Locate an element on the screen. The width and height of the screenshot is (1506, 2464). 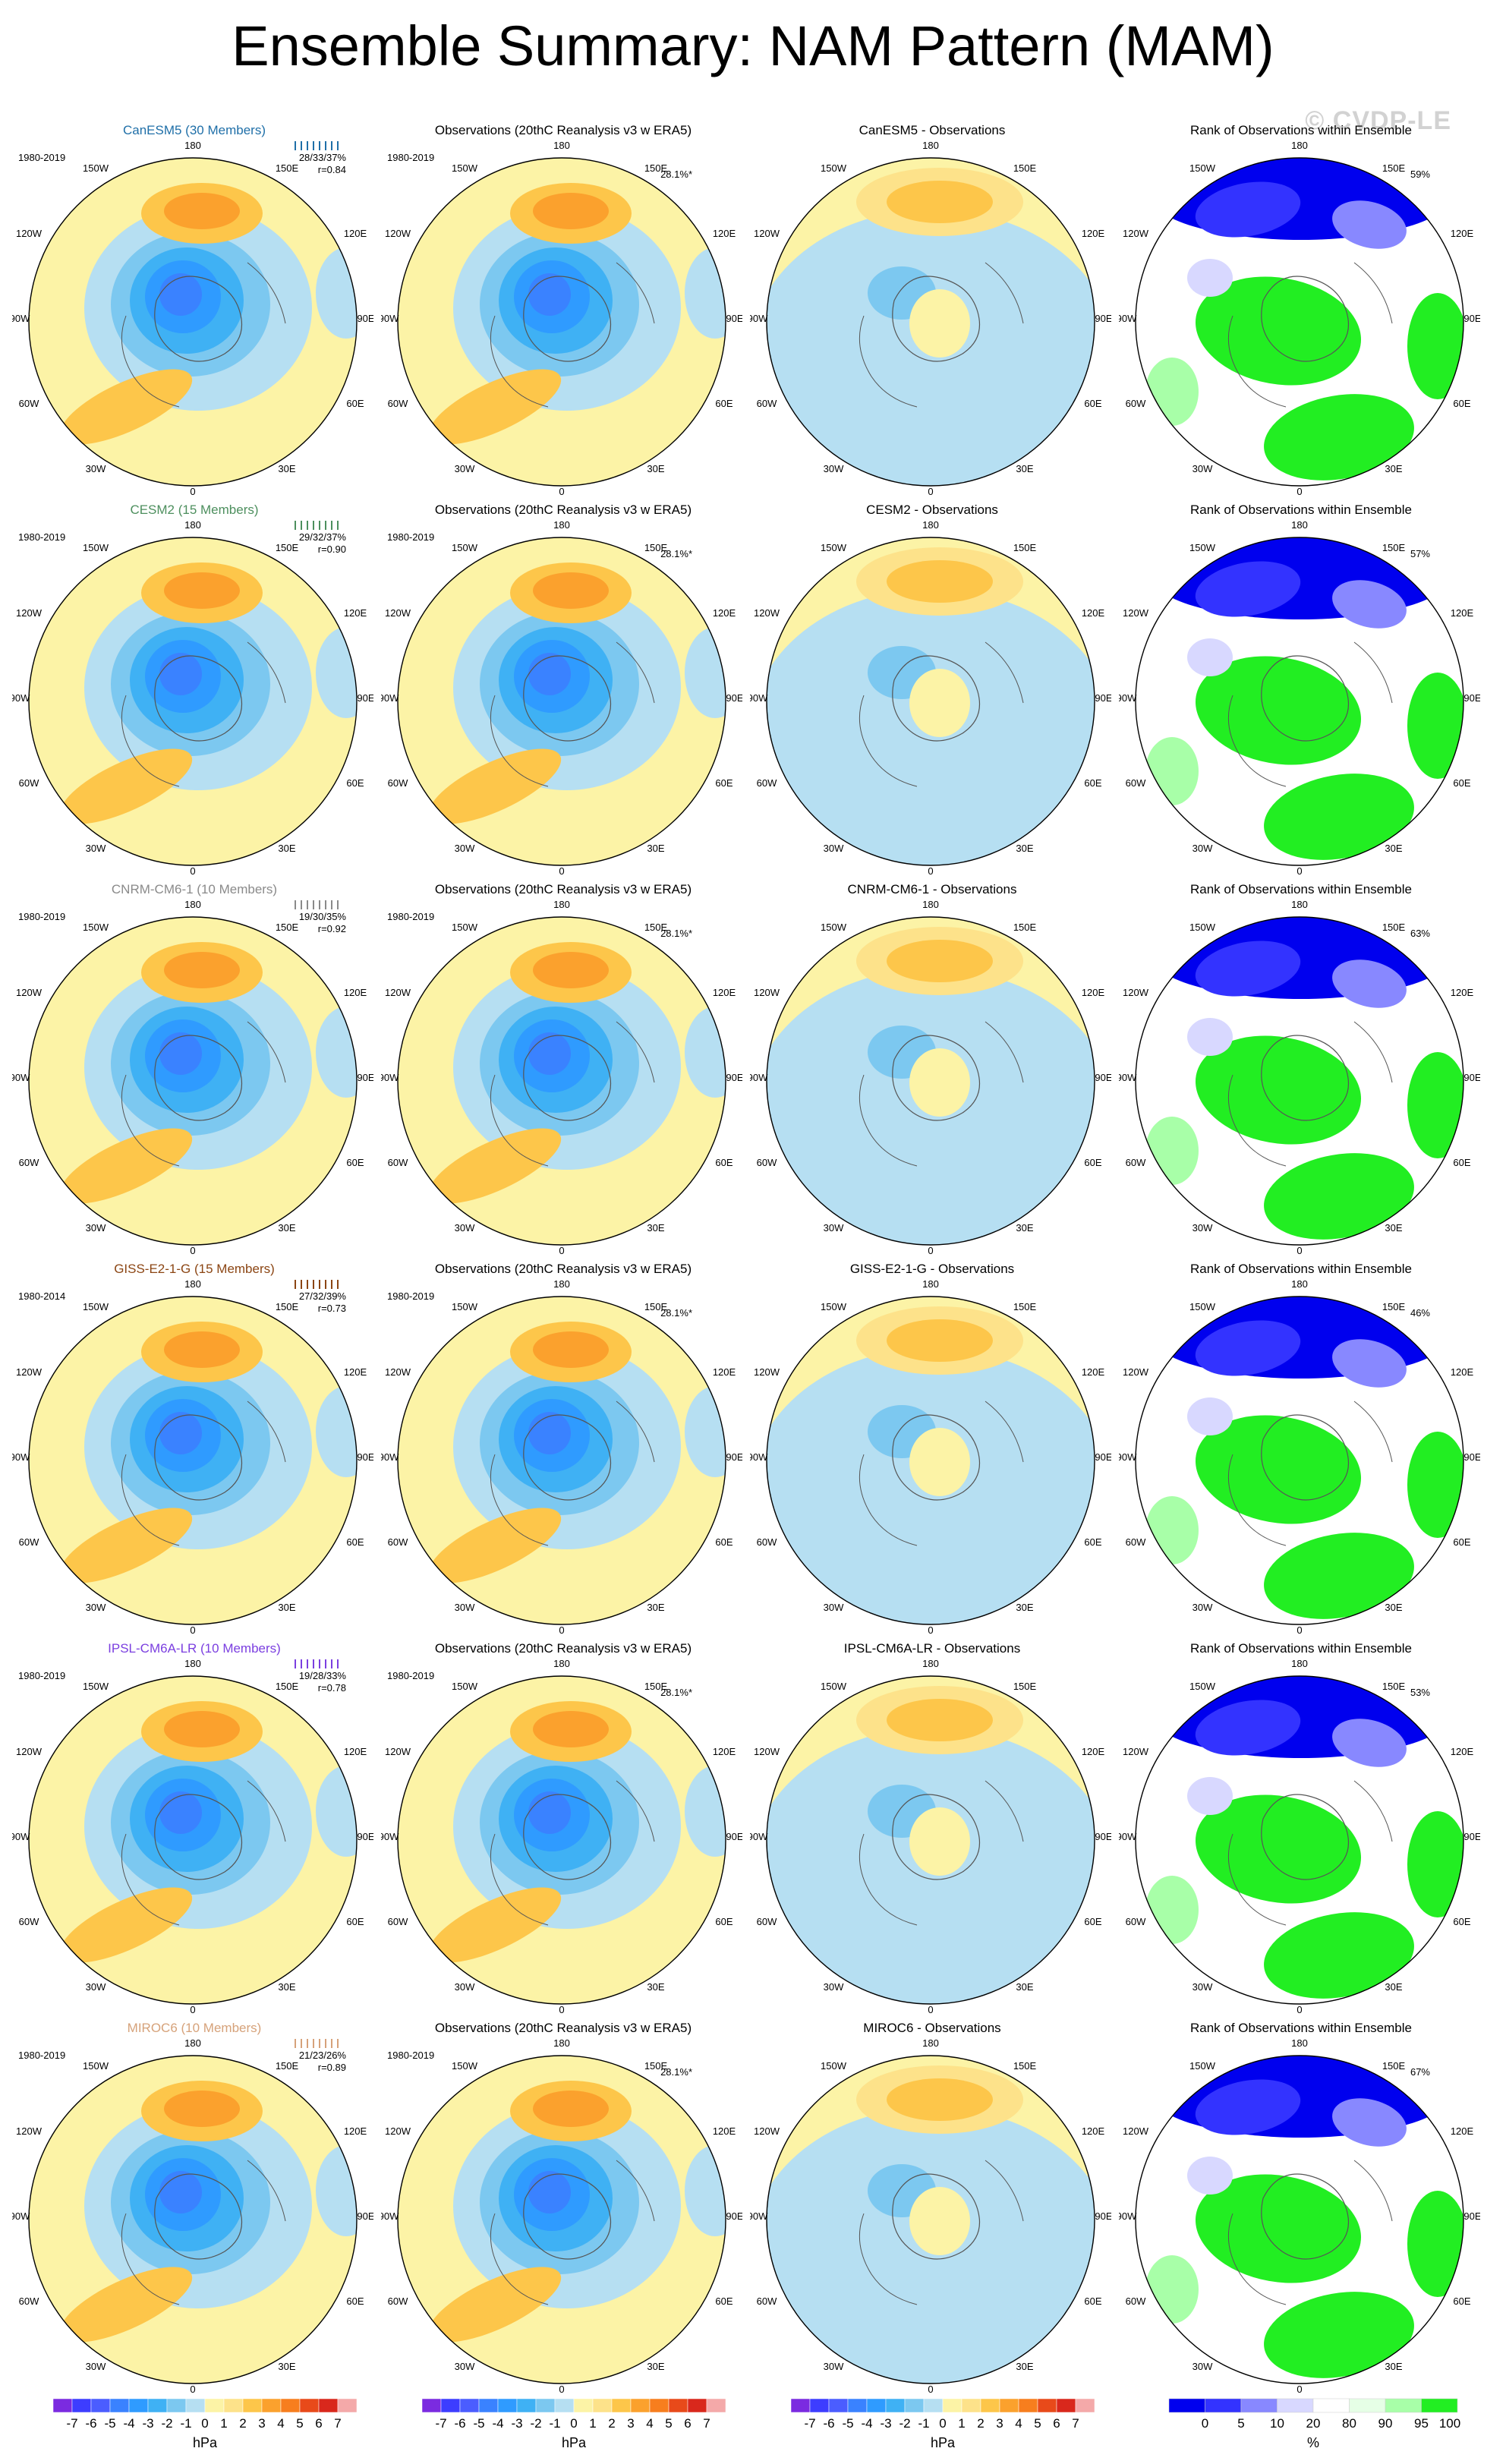
pattern-stats: 19/30/35% r=0.92 is located at coordinates (322, 923).